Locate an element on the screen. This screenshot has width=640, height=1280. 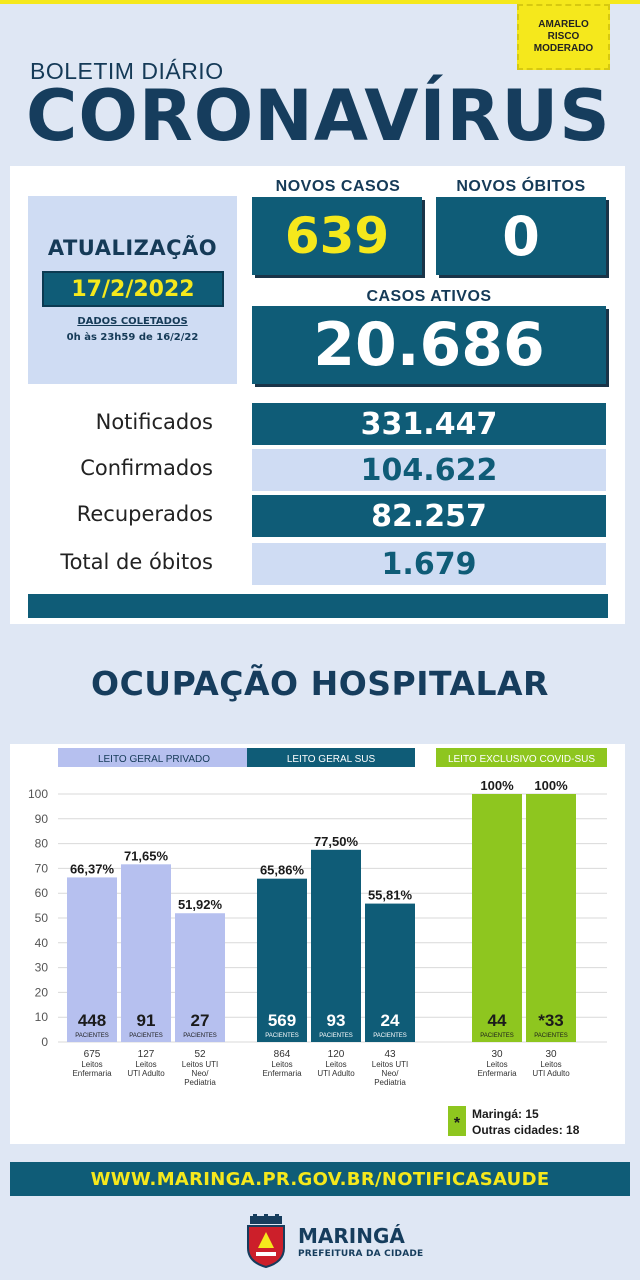
y-tick-label-60: 60 is located at coordinates (42, 893).